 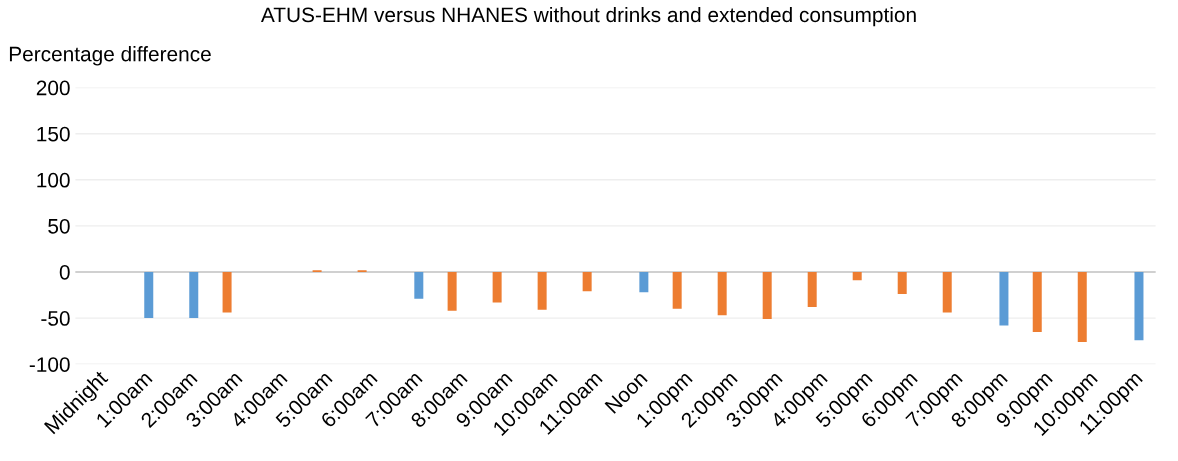 I want to click on chart-title: ATUS-EHM versus NHANES without drinks and extended consumption, so click(x=588, y=16).